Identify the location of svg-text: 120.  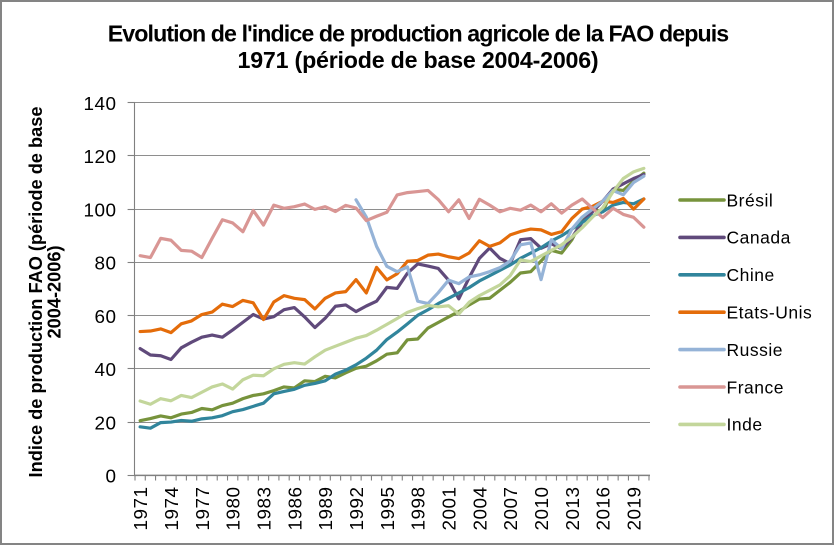
(99, 157).